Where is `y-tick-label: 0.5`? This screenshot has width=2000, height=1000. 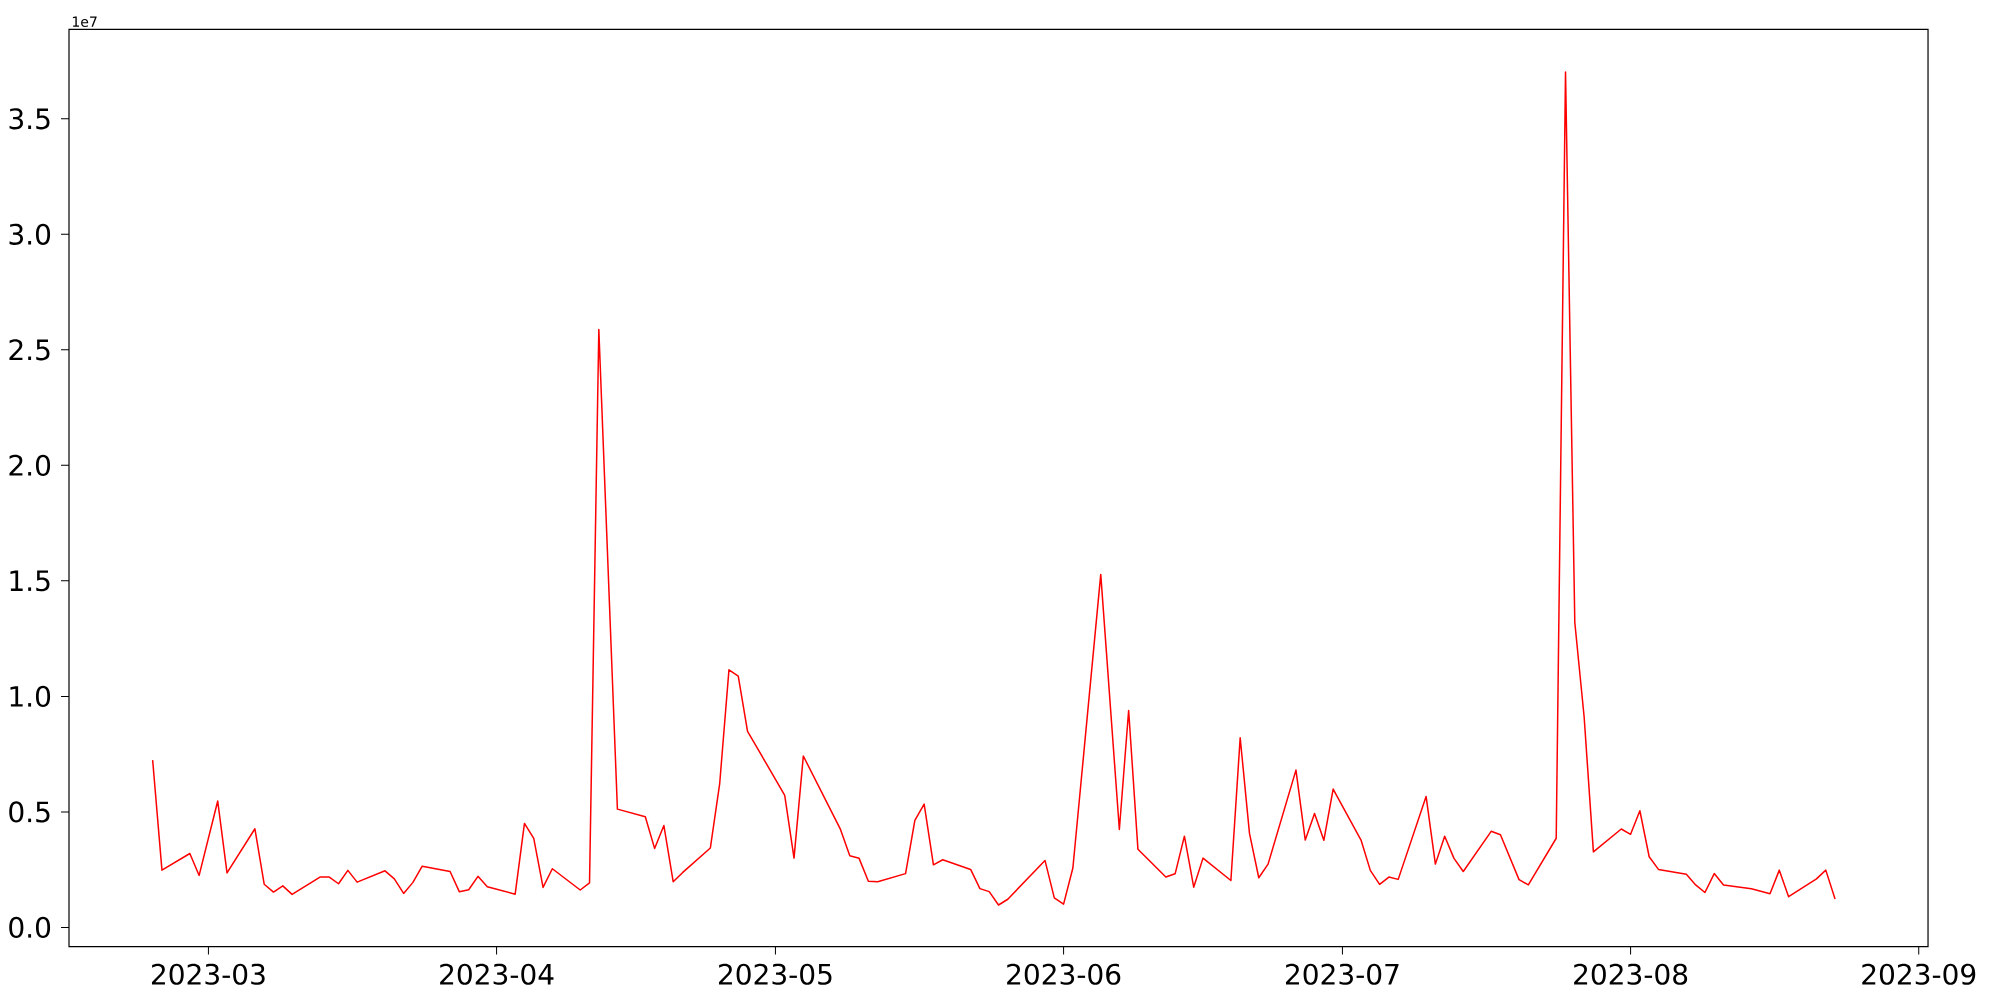
y-tick-label: 0.5 is located at coordinates (29, 812).